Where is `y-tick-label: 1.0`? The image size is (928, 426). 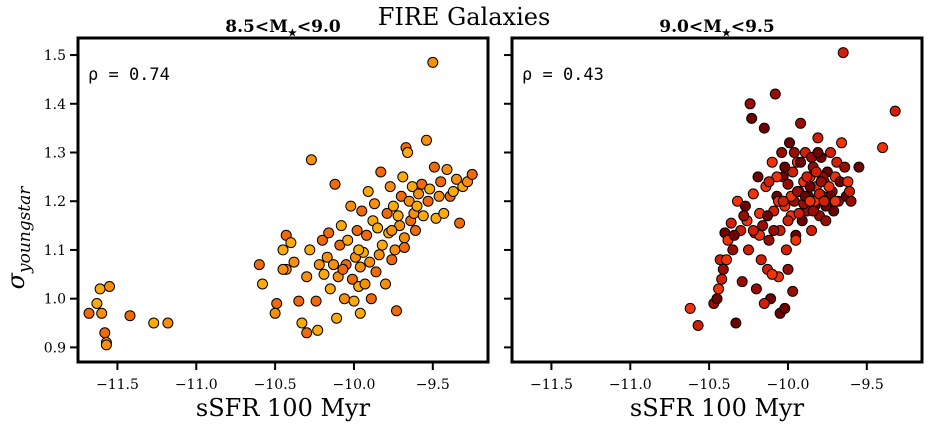 y-tick-label: 1.0 is located at coordinates (55, 300).